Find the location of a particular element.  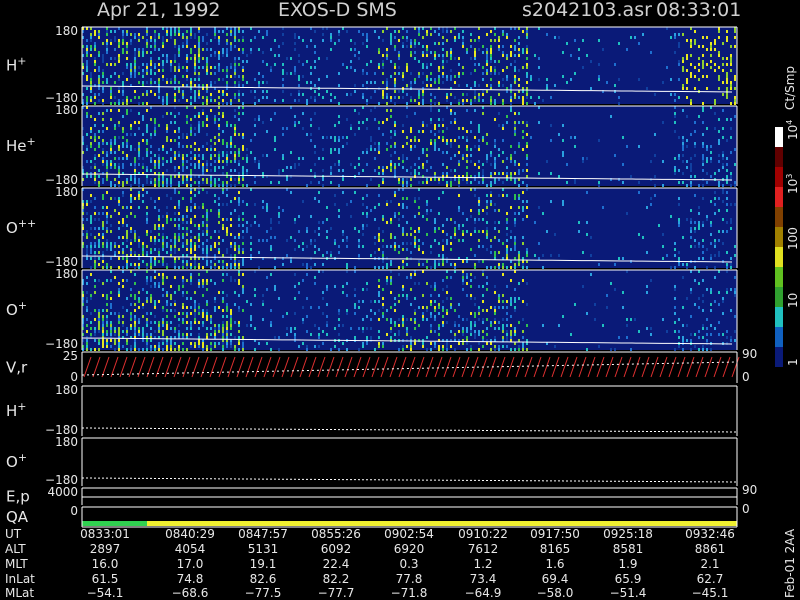

velocity-trace is located at coordinates (690, 367).